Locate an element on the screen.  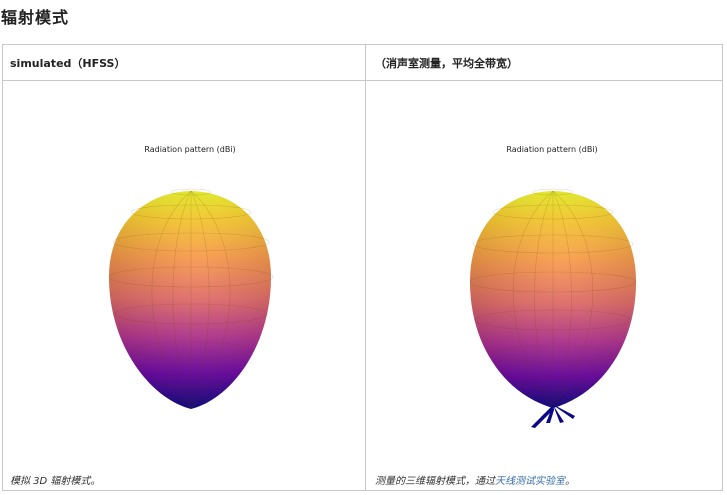
measured-caption: 测量的三维辐射模式，通过天线测试实验室。 is located at coordinates (475, 479).